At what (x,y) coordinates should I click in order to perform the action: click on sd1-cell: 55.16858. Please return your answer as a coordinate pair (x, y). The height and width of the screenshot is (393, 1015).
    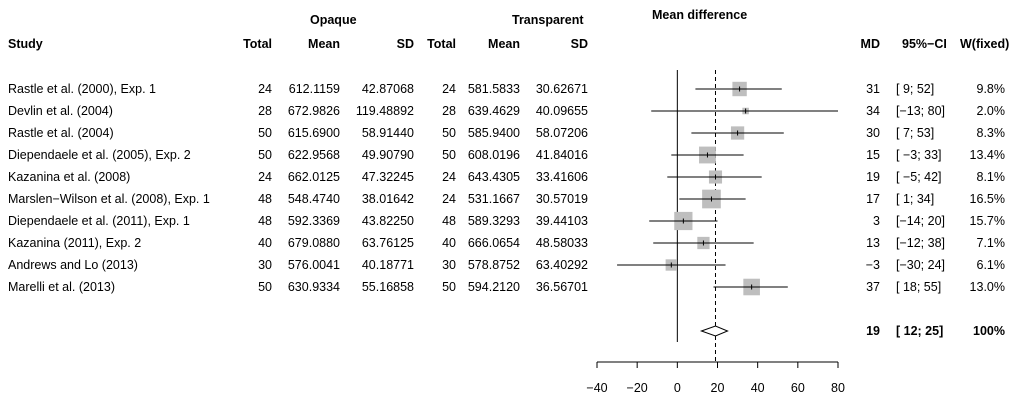
    Looking at the image, I should click on (387, 287).